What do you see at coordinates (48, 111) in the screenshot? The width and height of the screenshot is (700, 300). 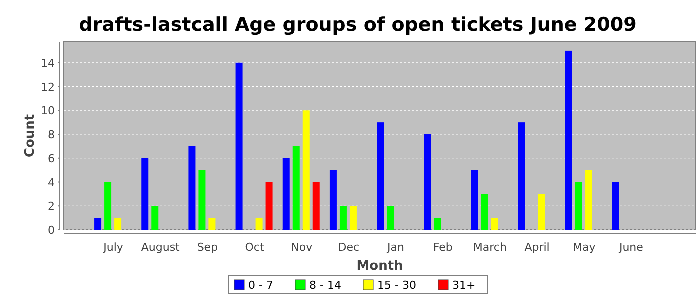 I see `y-tick-label: 10` at bounding box center [48, 111].